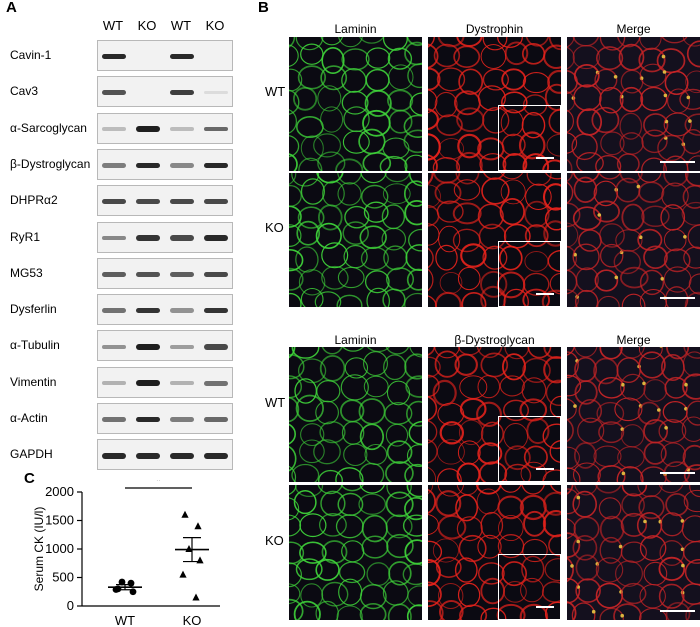  Describe the element at coordinates (159, 484) in the screenshot. I see `significance-marker: *` at that location.